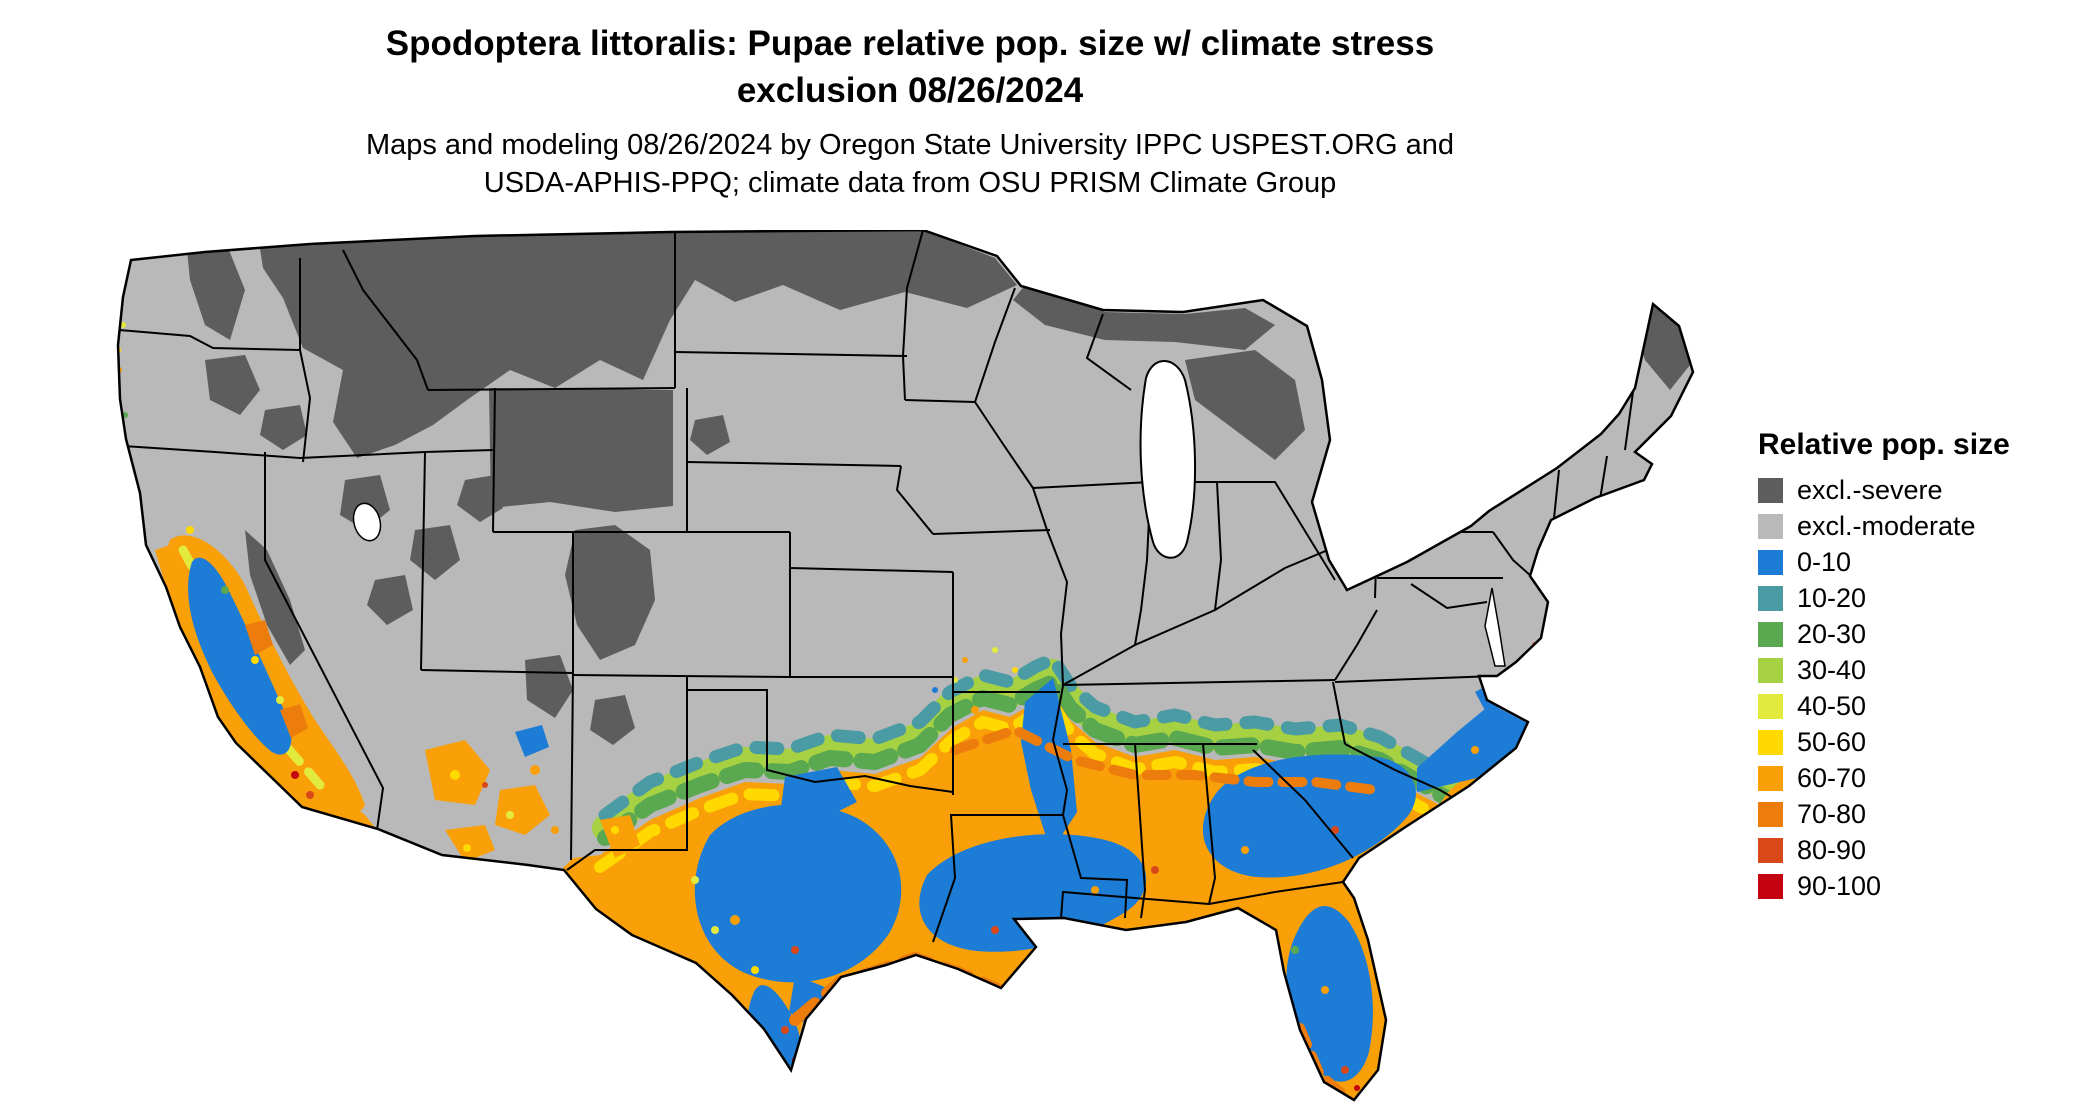 The height and width of the screenshot is (1116, 2100). What do you see at coordinates (1923, 705) in the screenshot?
I see `legend-row: 40-50` at bounding box center [1923, 705].